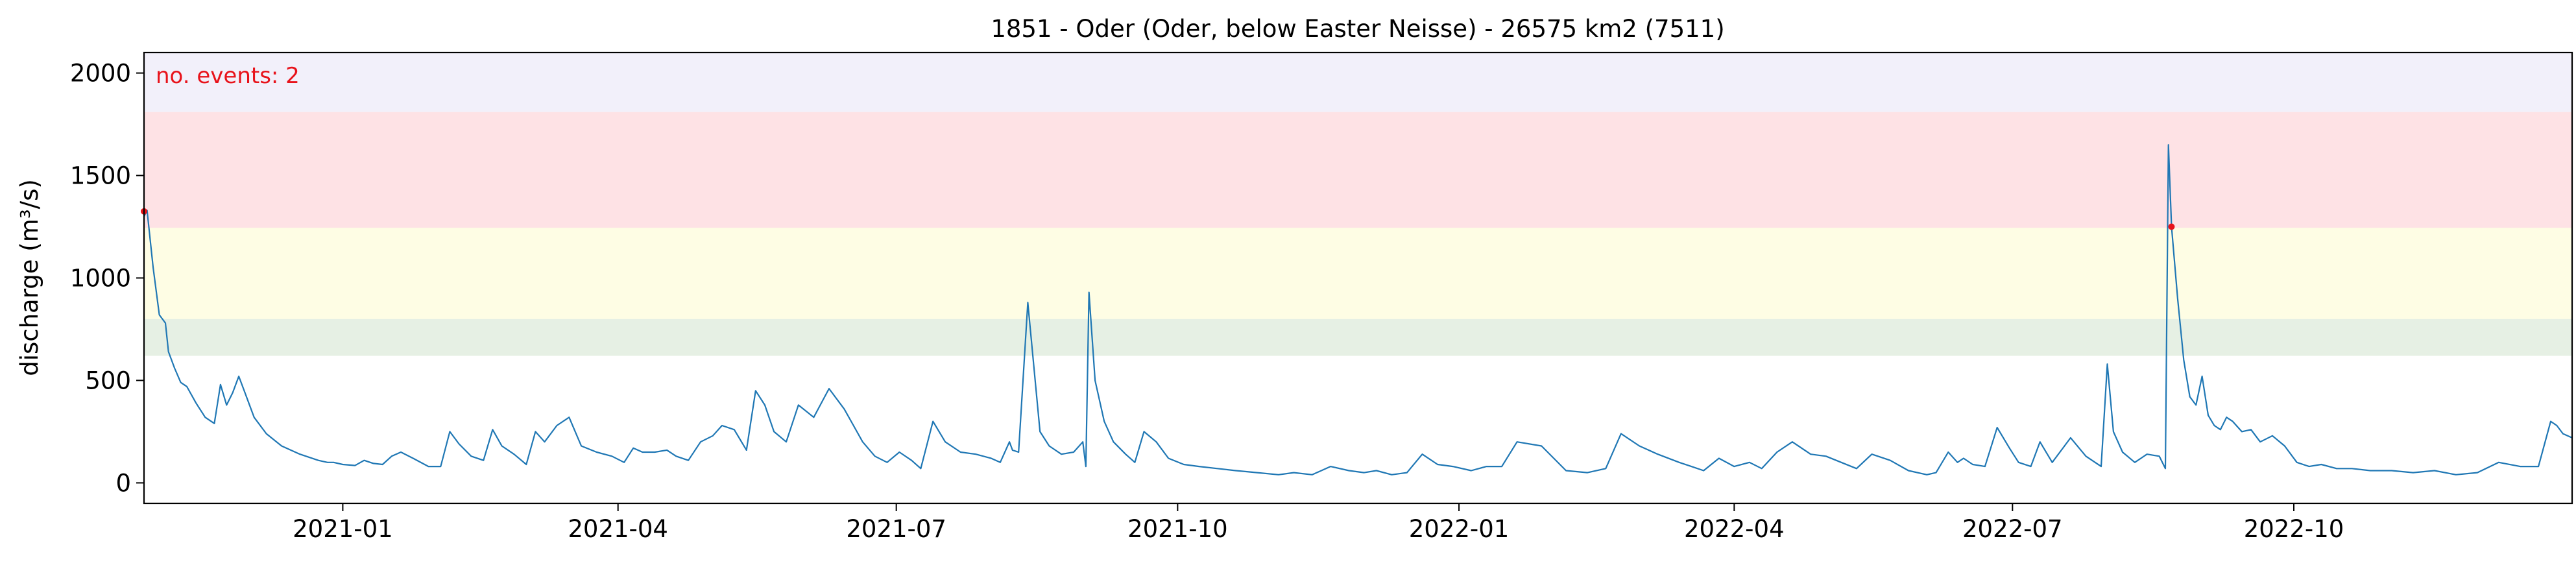 The image size is (2576, 565). I want to click on x-tick-label: 2022-01, so click(1459, 529).